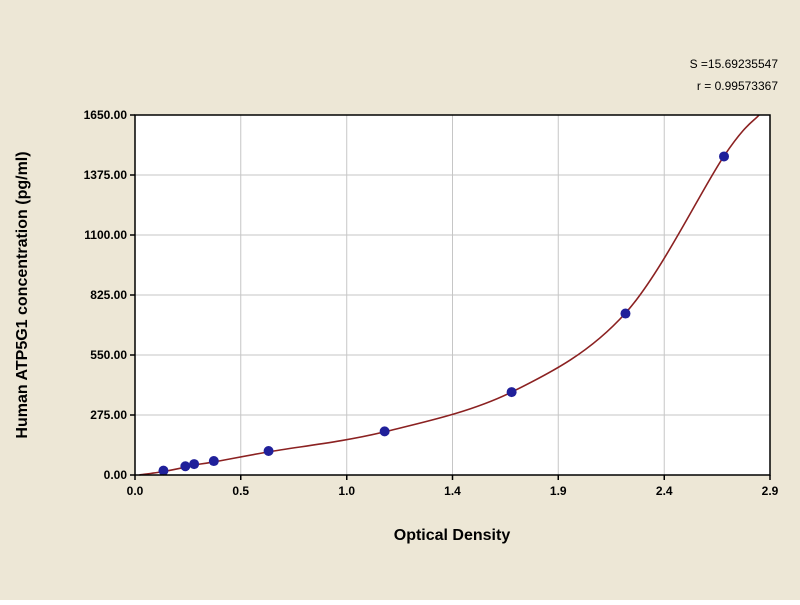 This screenshot has height=605, width=800. I want to click on x-tick-label: 0.5, so click(240, 491).